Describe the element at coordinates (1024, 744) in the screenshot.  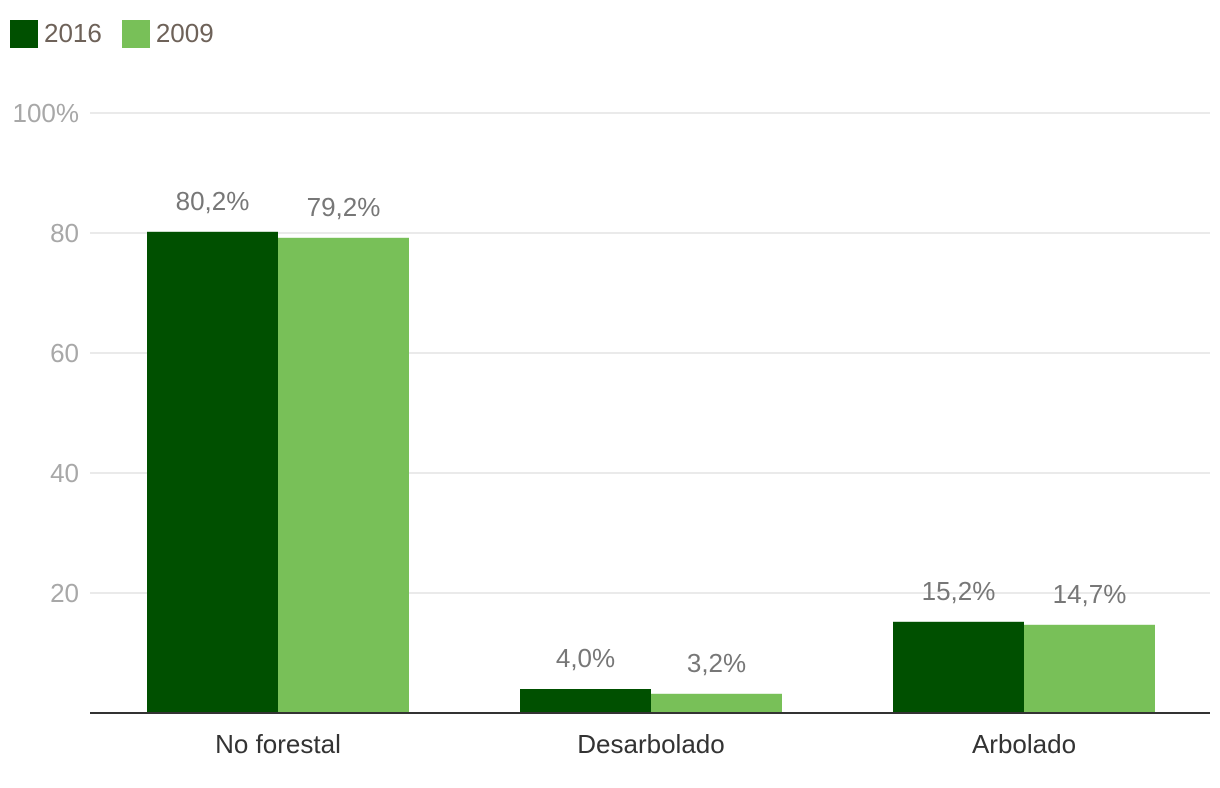
I see `x-tick-label-2: Arbolado` at that location.